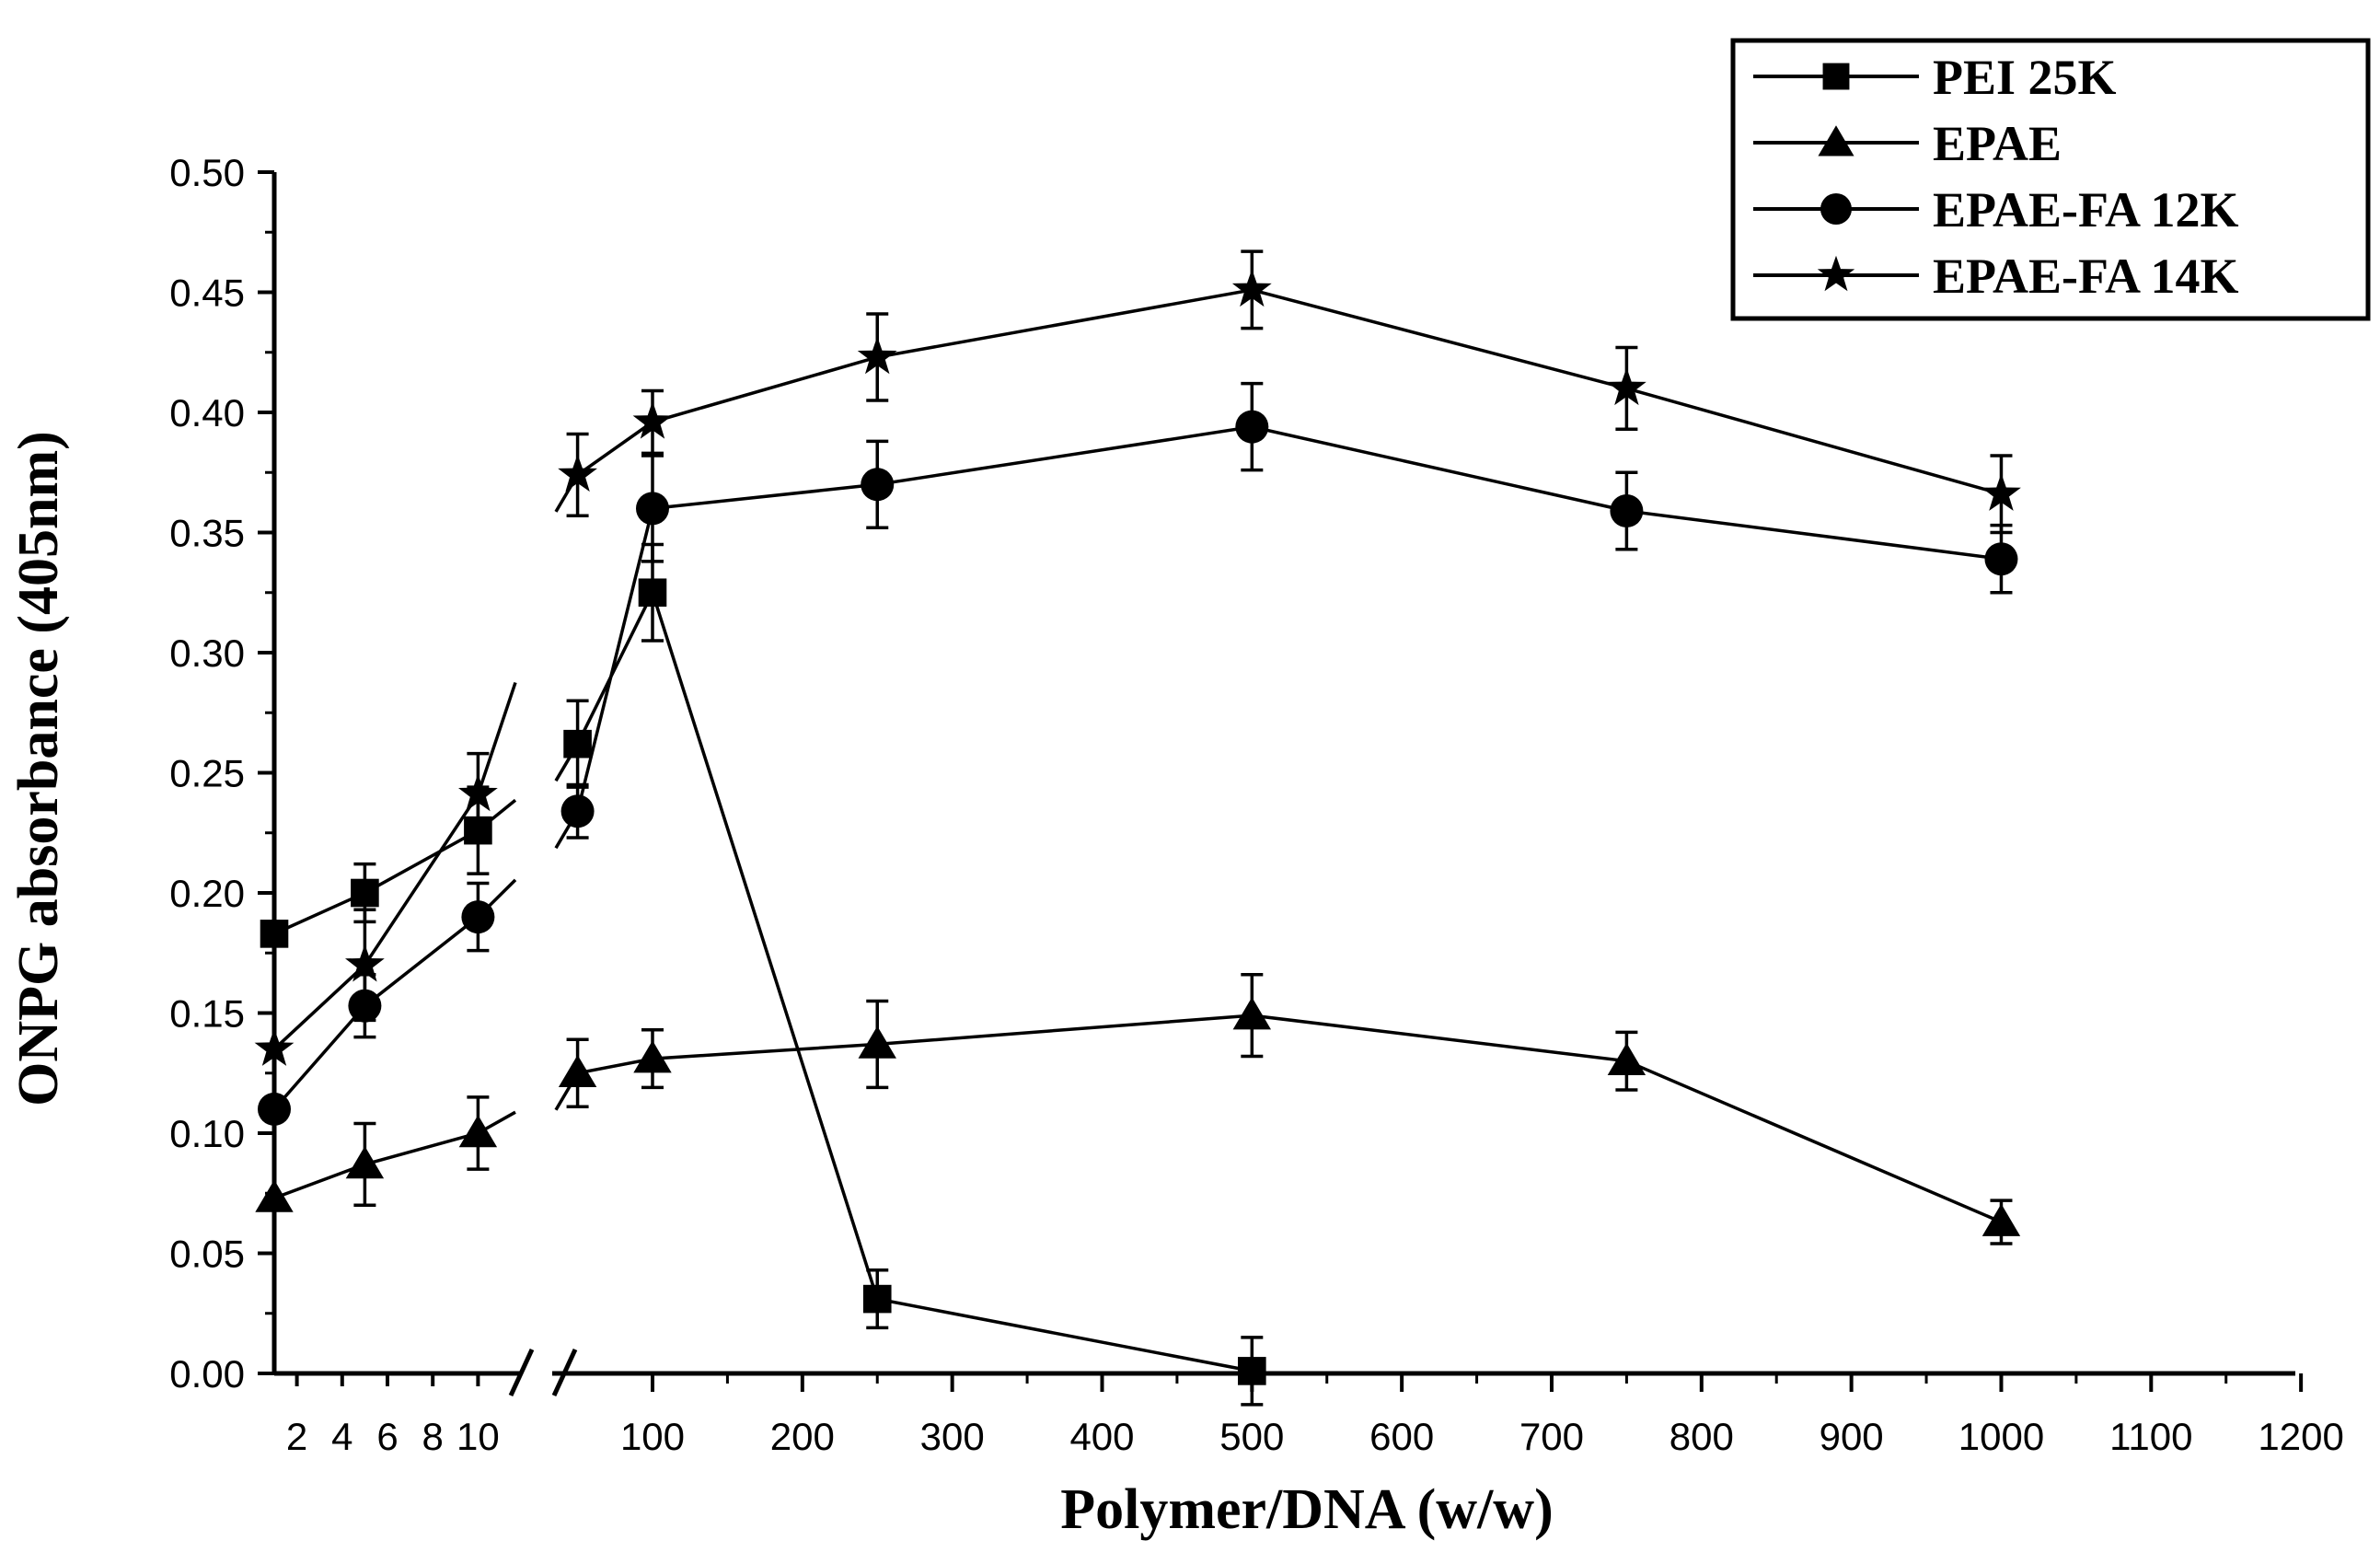 Image resolution: width=2380 pixels, height=1552 pixels. I want to click on legend-marker-square, so click(1836, 76).